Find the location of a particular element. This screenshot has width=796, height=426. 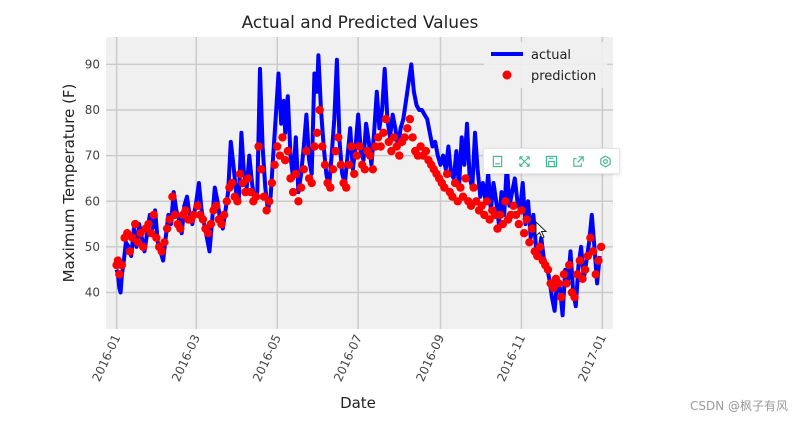

chart-title: Actual and Predicted Values is located at coordinates (360, 23).